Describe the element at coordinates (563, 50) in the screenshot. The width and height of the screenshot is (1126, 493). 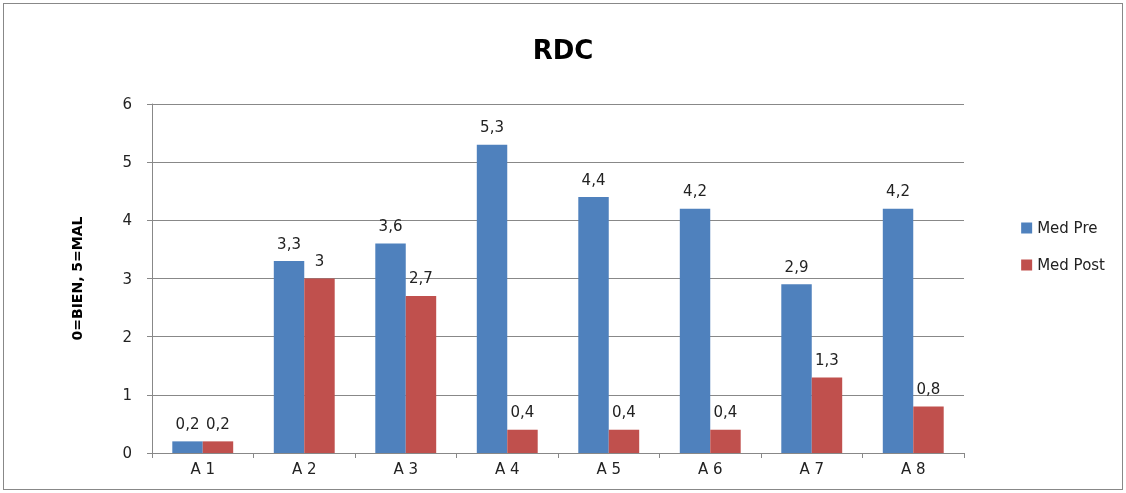
I see `chart-title: RDC` at that location.